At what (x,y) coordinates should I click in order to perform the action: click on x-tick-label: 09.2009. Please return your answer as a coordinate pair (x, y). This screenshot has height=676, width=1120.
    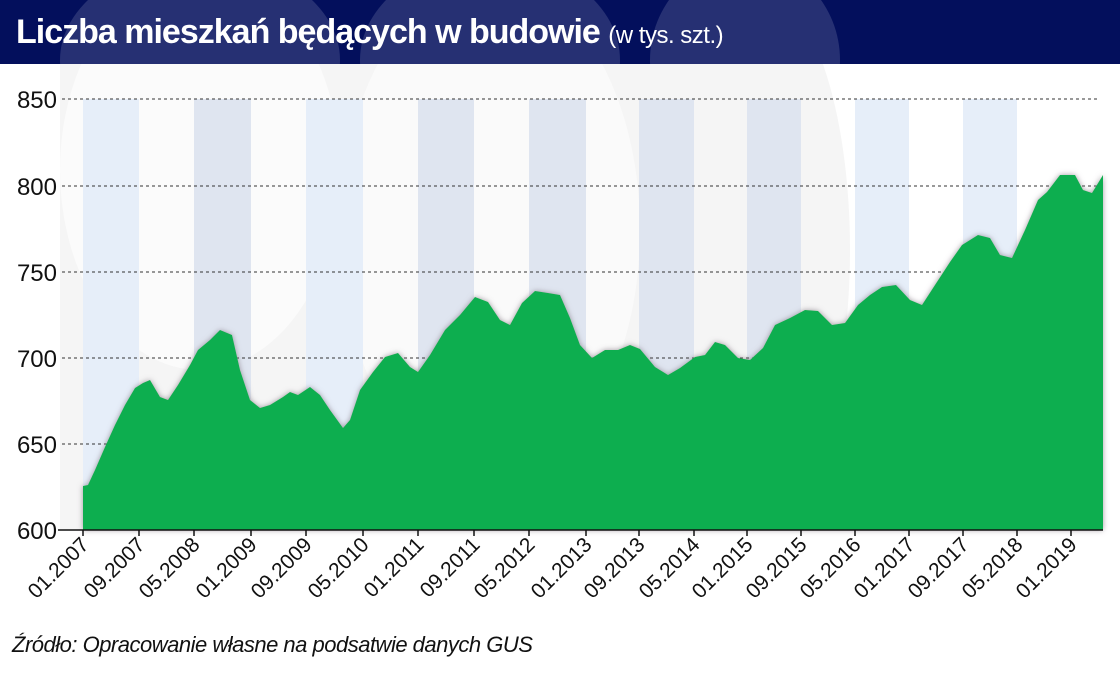
    Looking at the image, I should click on (282, 568).